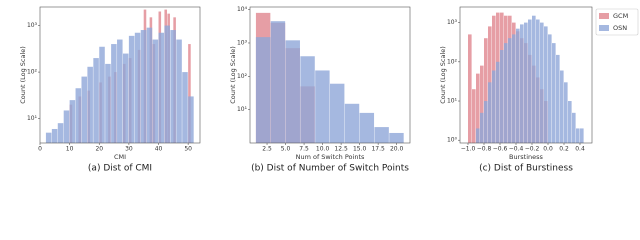  Describe the element at coordinates (532, 149) in the screenshot. I see `x-tick-label: −0.2` at that location.